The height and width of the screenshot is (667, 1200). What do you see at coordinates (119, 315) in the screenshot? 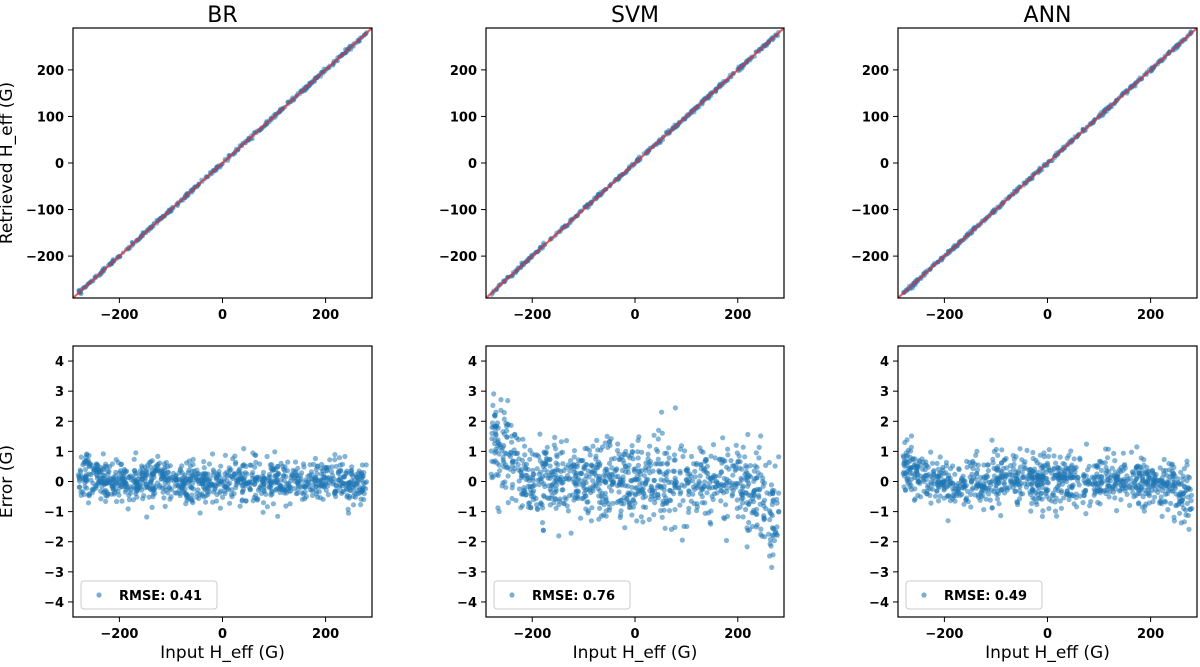
I see `x-tick-label: −200` at bounding box center [119, 315].